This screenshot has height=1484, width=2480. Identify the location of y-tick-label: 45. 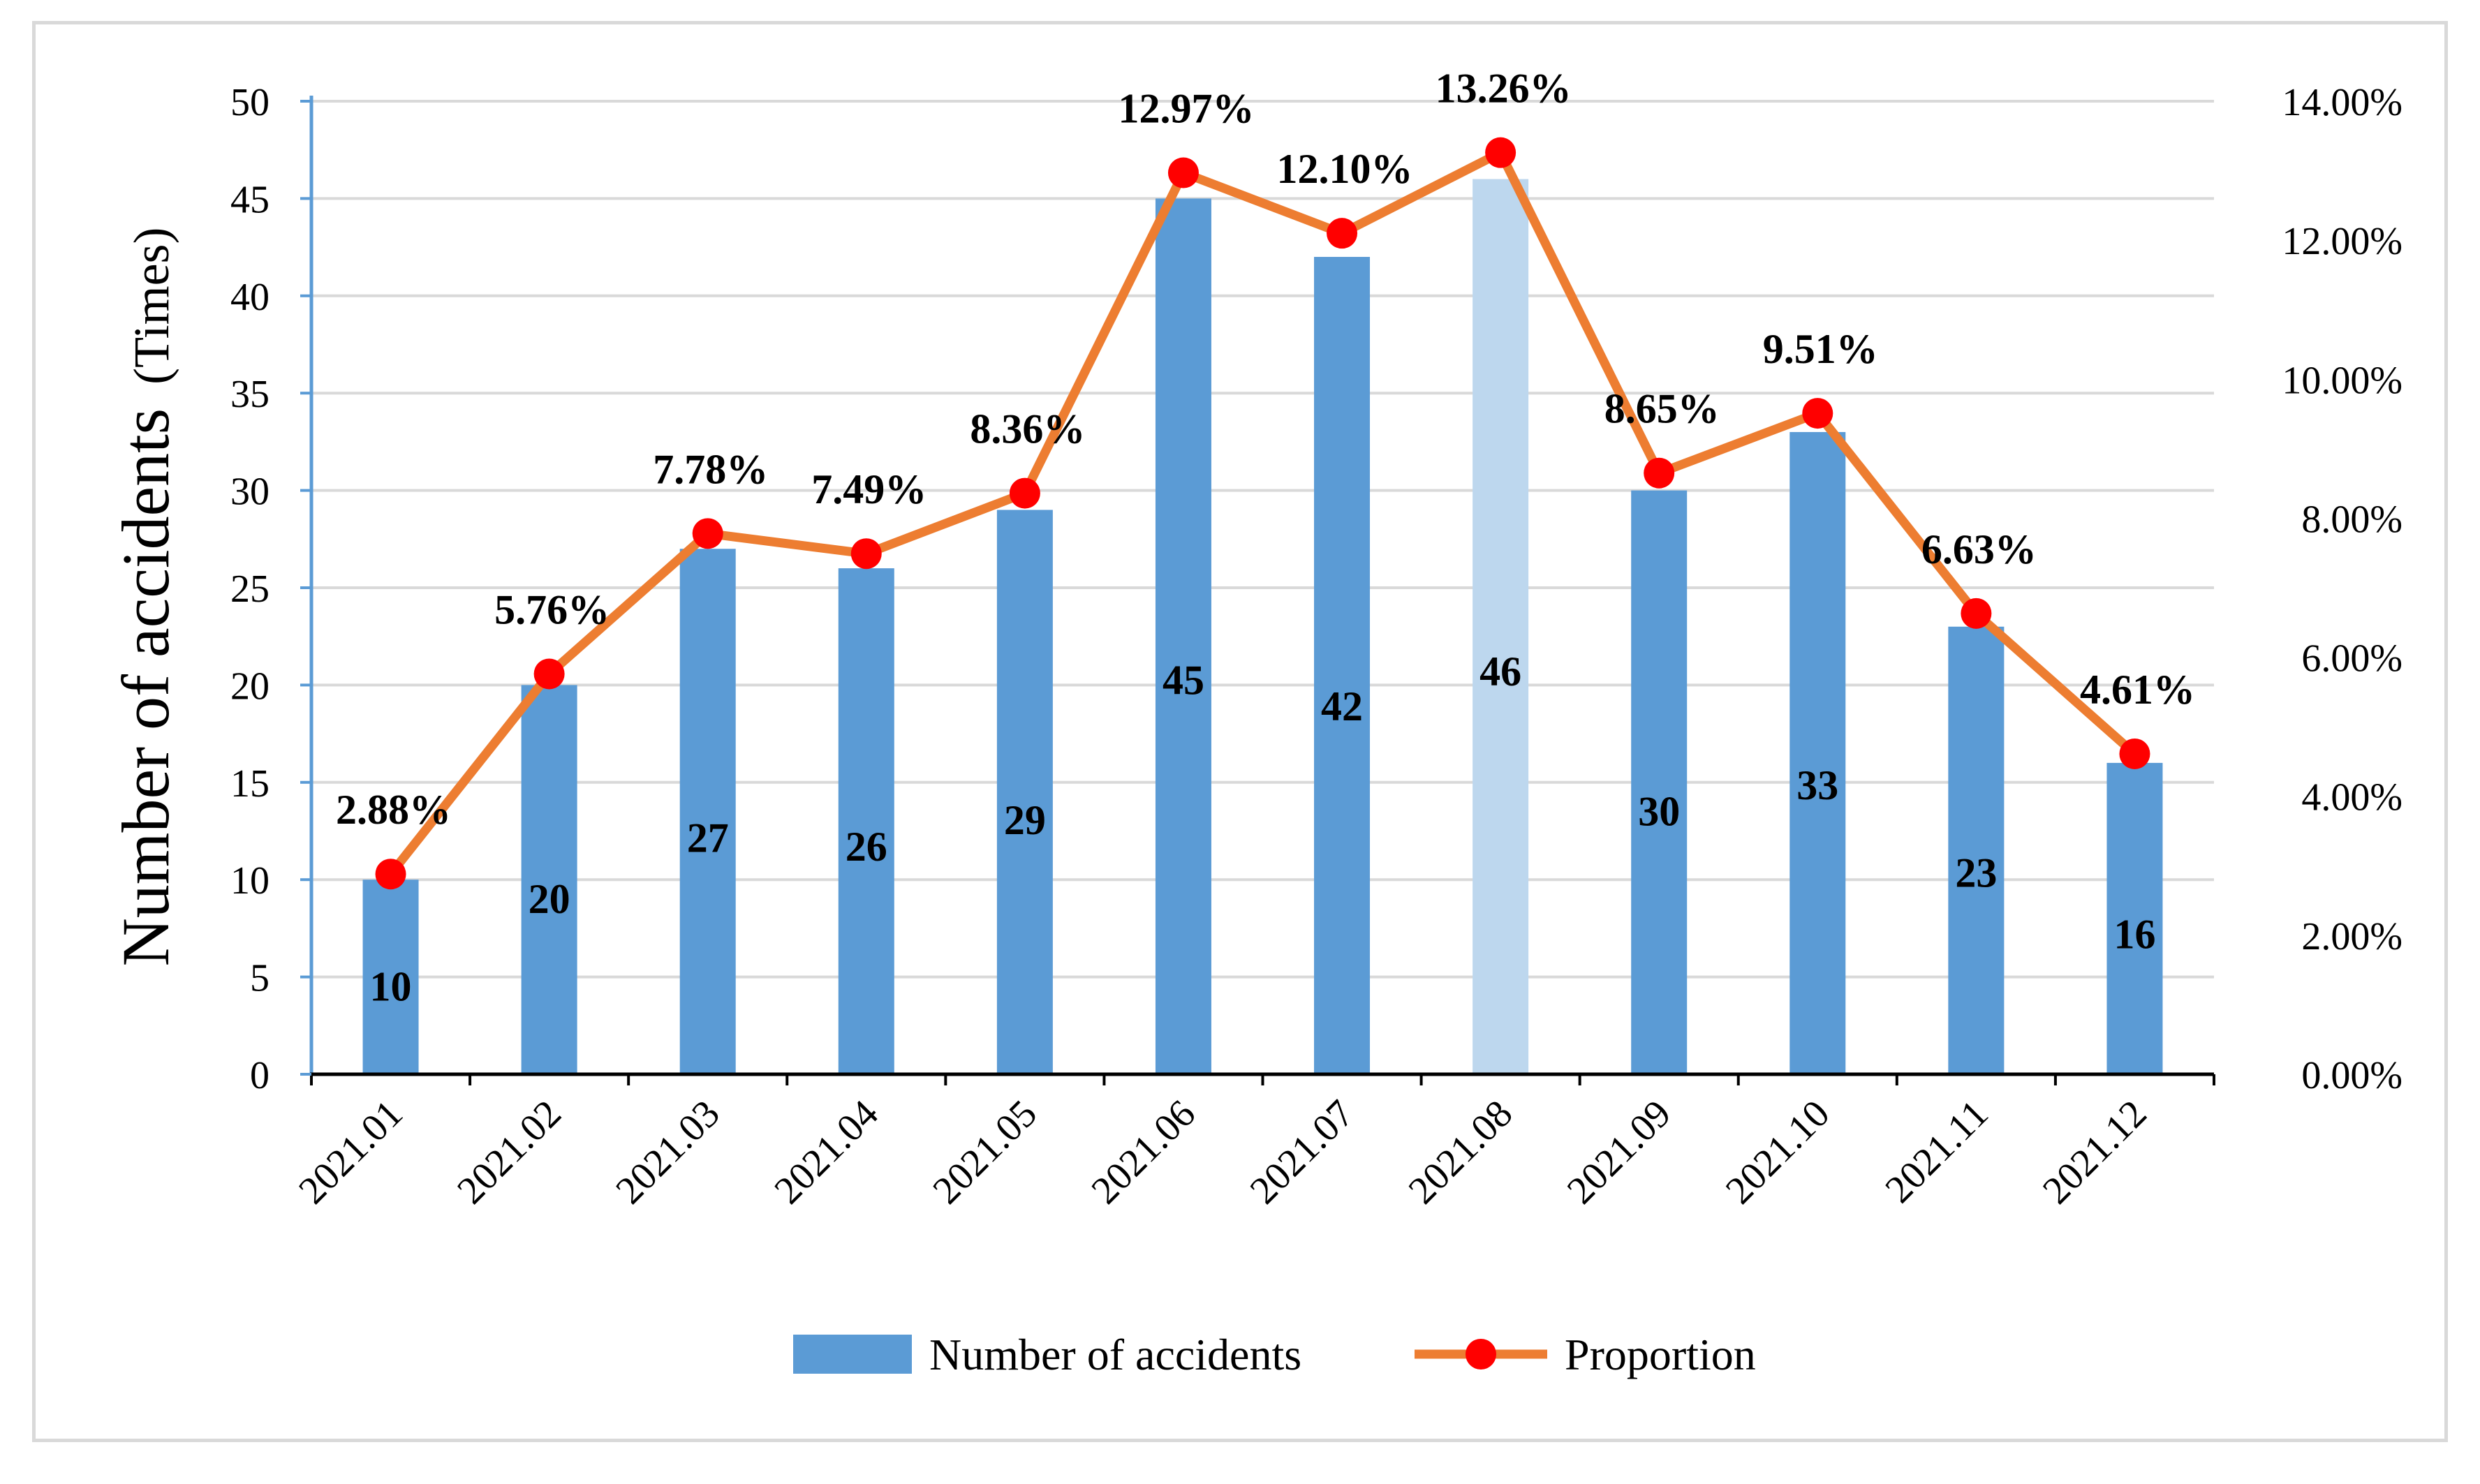
(250, 199).